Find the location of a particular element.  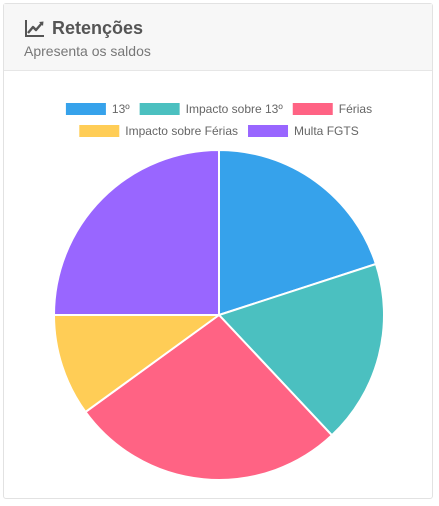

pie-slice-impacto-sobre-ferias is located at coordinates (137, 364).